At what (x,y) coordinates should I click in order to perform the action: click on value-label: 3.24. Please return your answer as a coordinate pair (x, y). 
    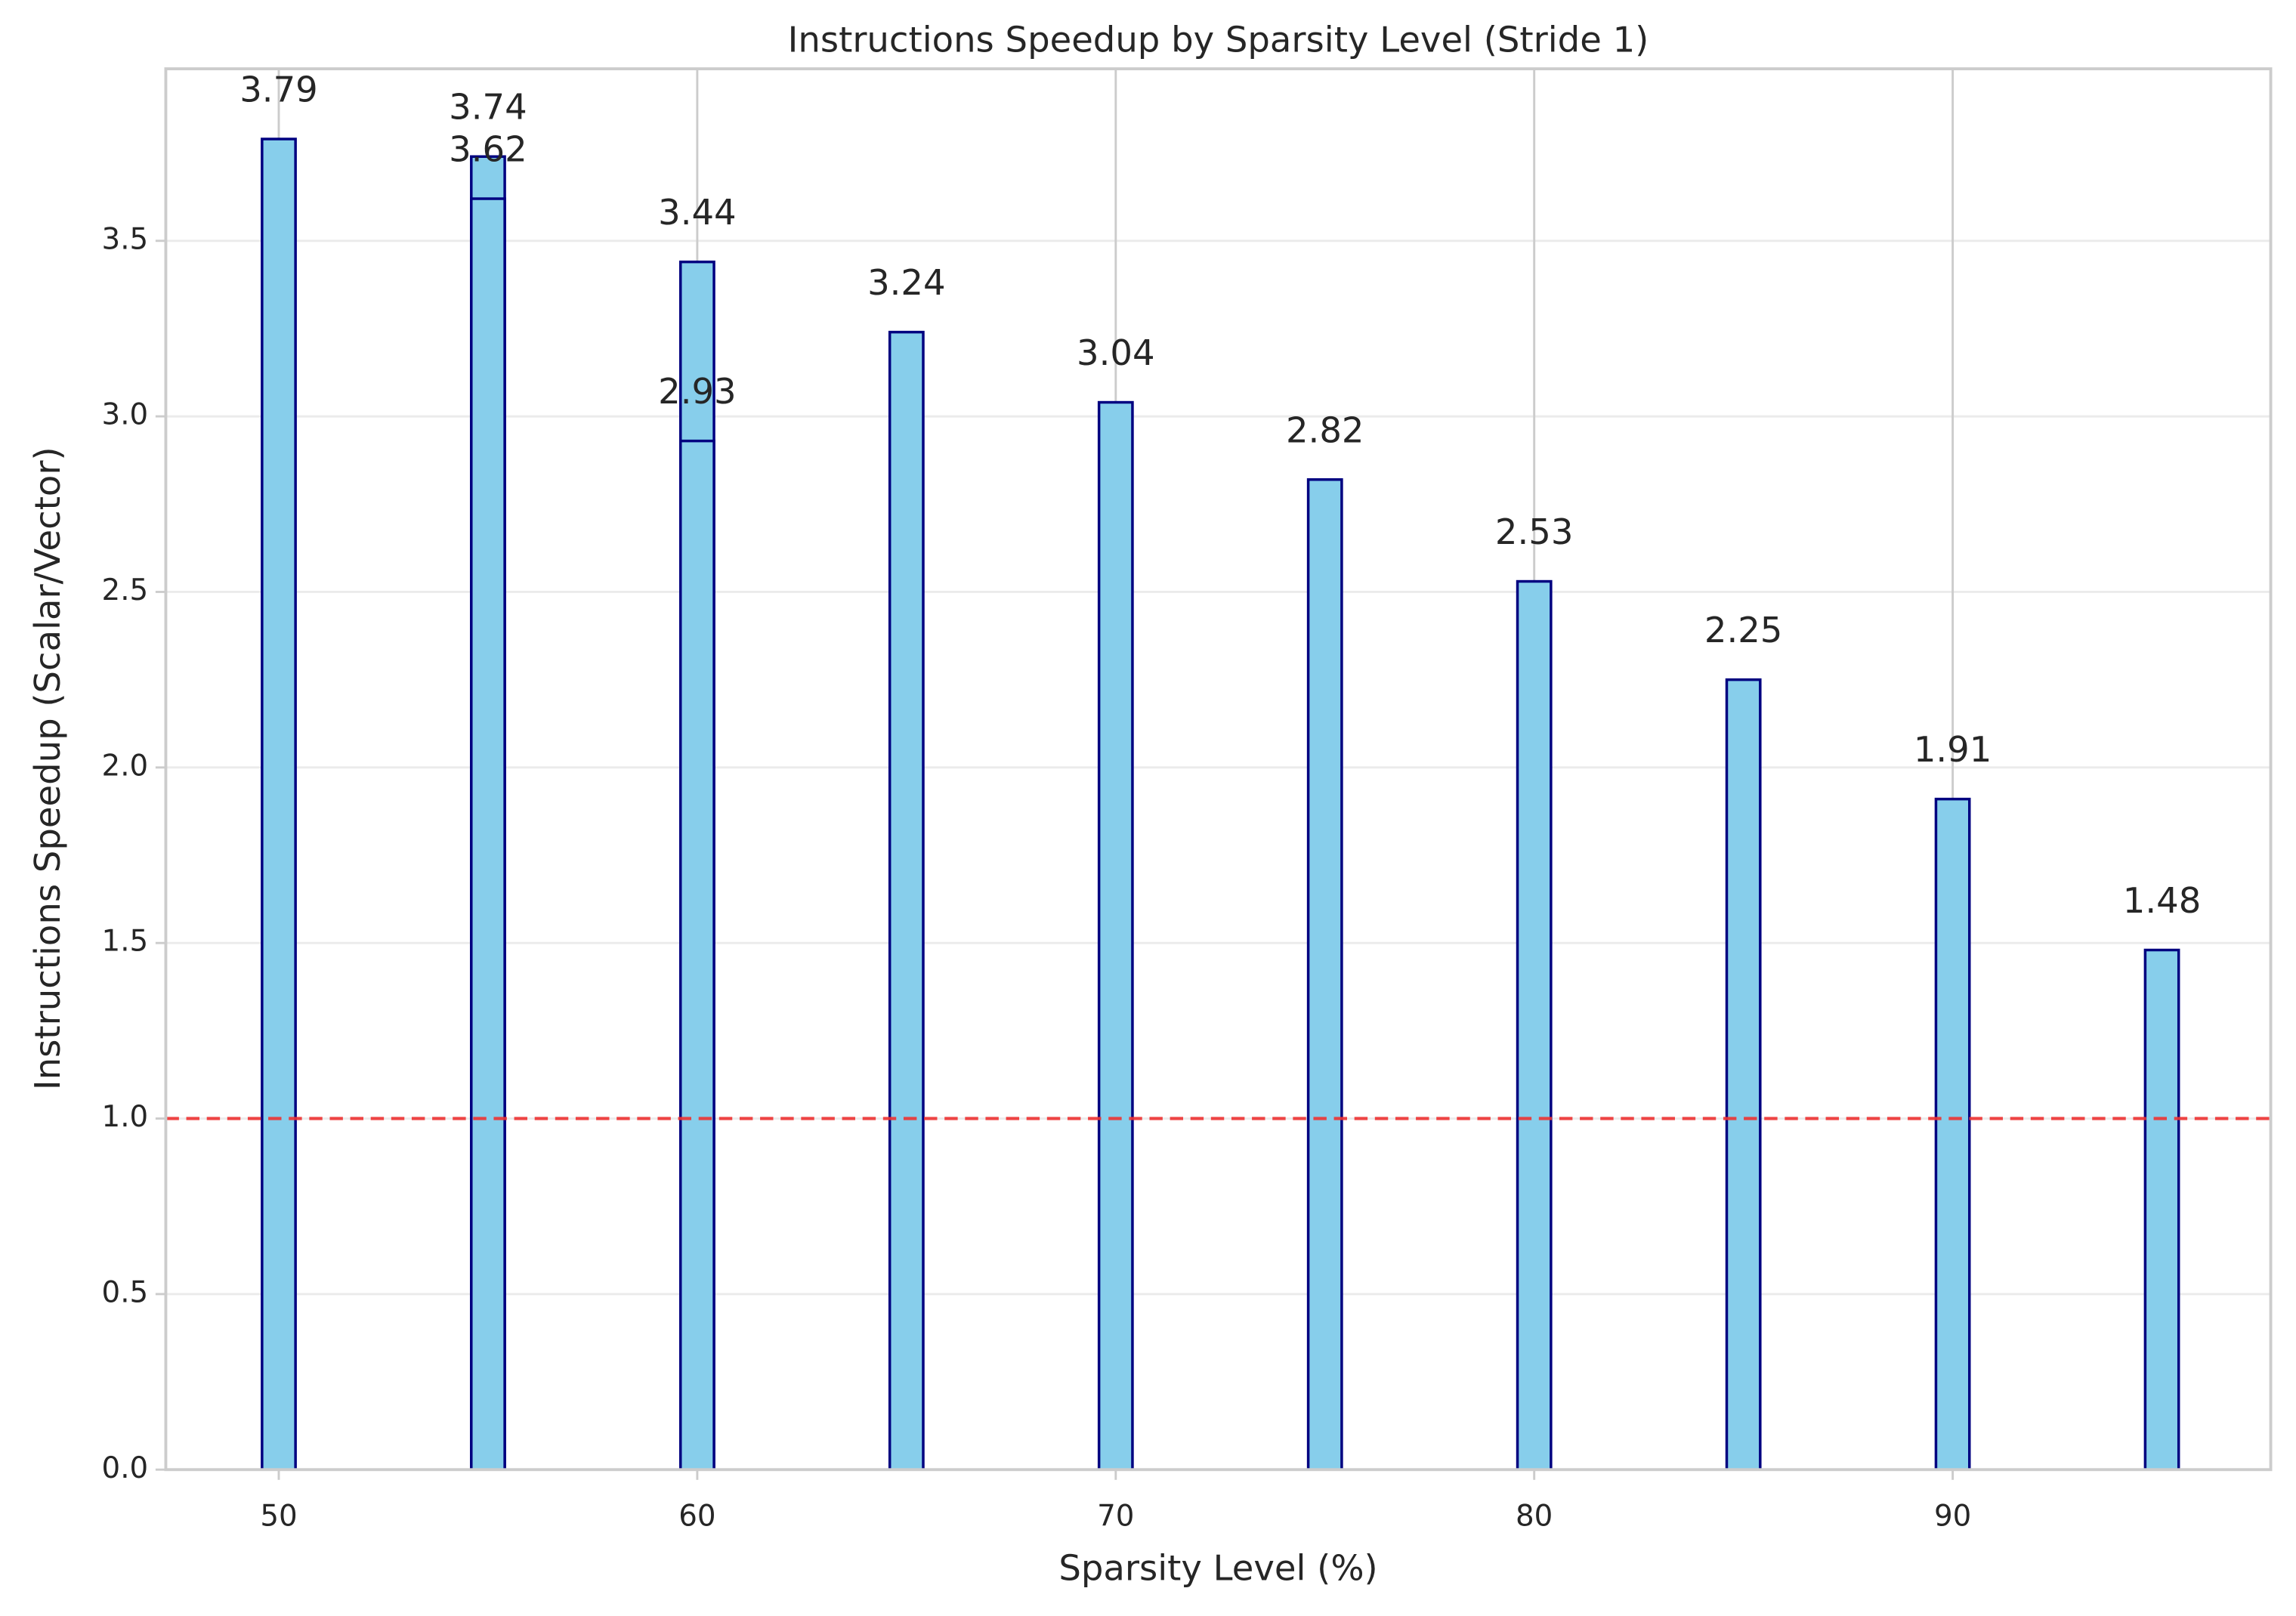
    Looking at the image, I should click on (906, 282).